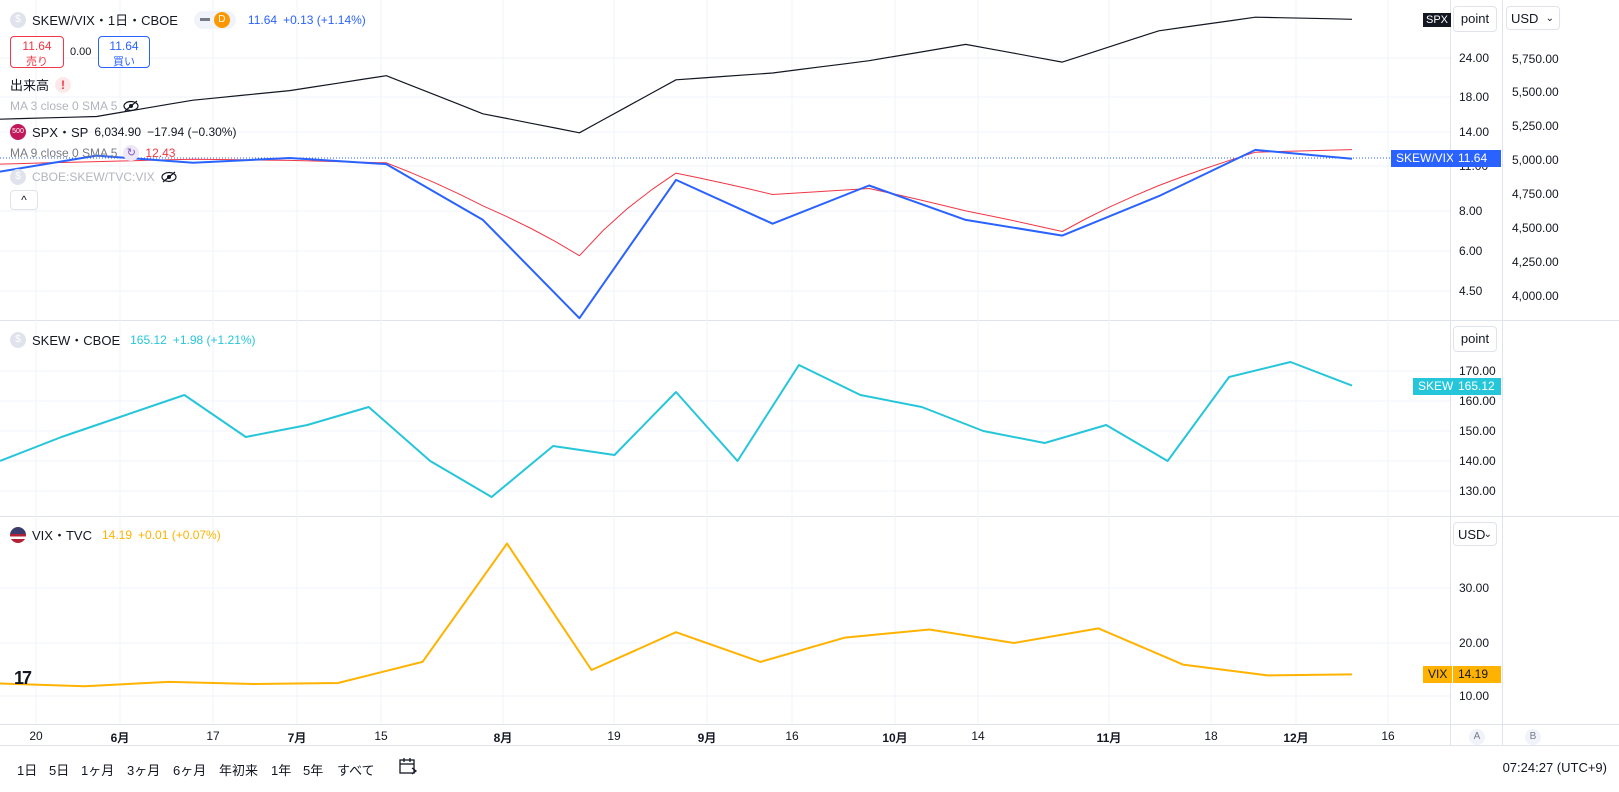 The height and width of the screenshot is (792, 1619). Describe the element at coordinates (144, 770) in the screenshot. I see `range-button: 3ヶ月` at that location.